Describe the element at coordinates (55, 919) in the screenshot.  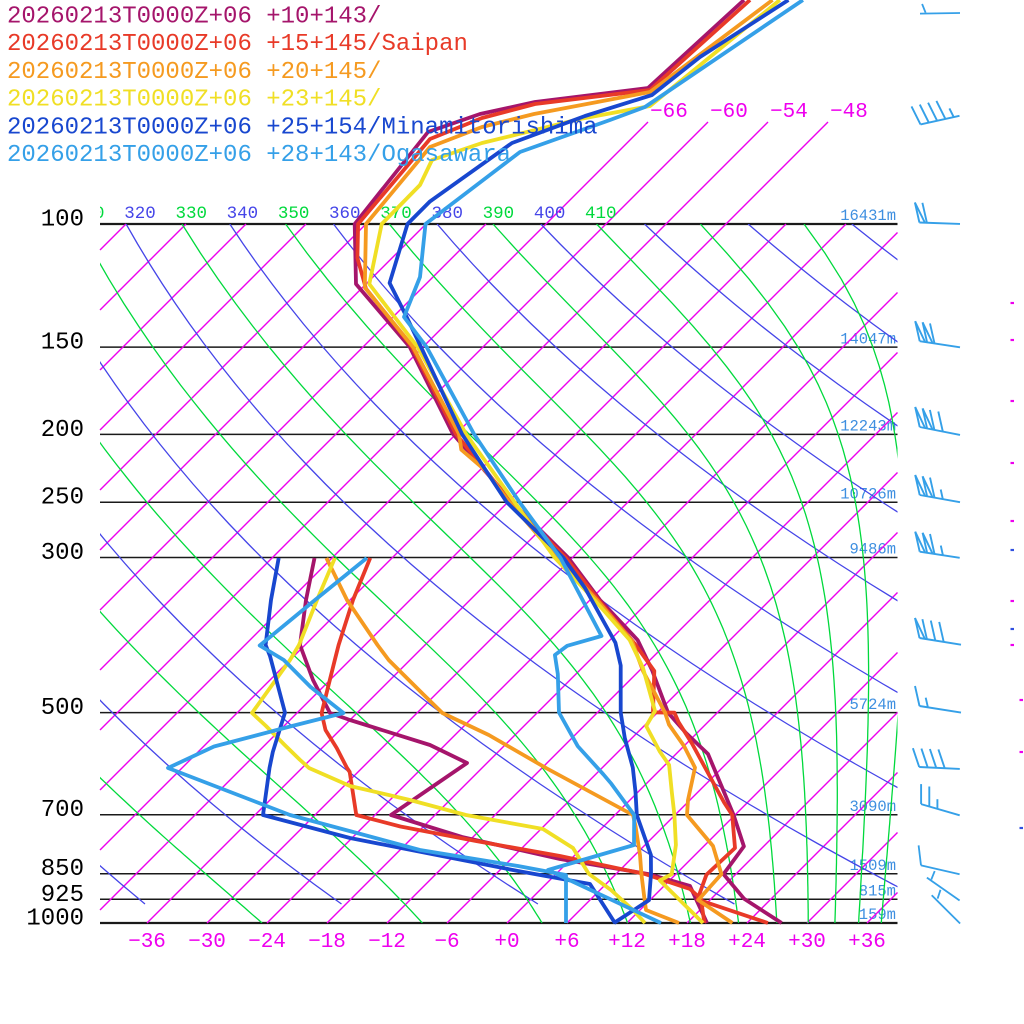
I see `svg-text: 1000` at that location.